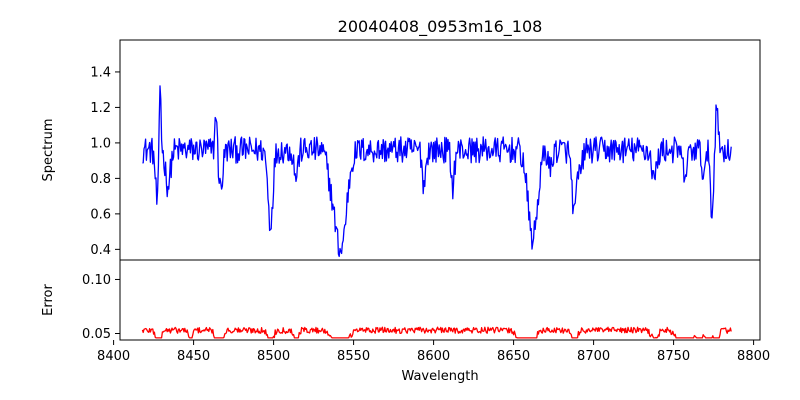  What do you see at coordinates (101, 307) in the screenshot?
I see `error-y-ticks: 0.05 0.10` at bounding box center [101, 307].